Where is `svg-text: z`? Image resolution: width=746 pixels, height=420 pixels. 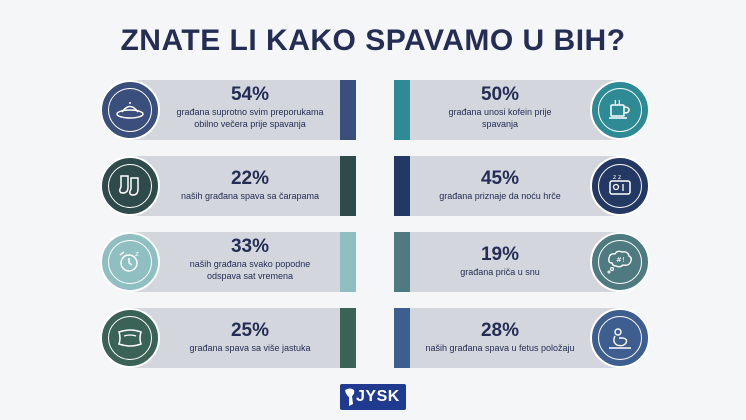
svg-text: z is located at coordinates (137, 254).